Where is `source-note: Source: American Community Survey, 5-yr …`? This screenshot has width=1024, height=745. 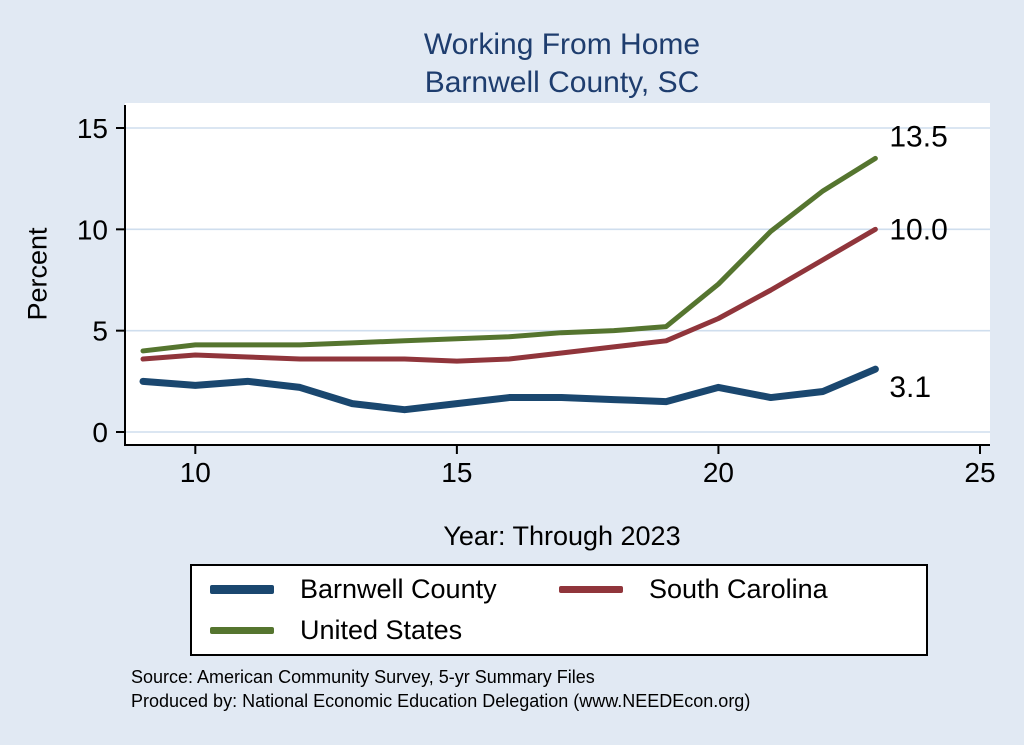
source-note: Source: American Community Survey, 5-yr … is located at coordinates (440, 690).